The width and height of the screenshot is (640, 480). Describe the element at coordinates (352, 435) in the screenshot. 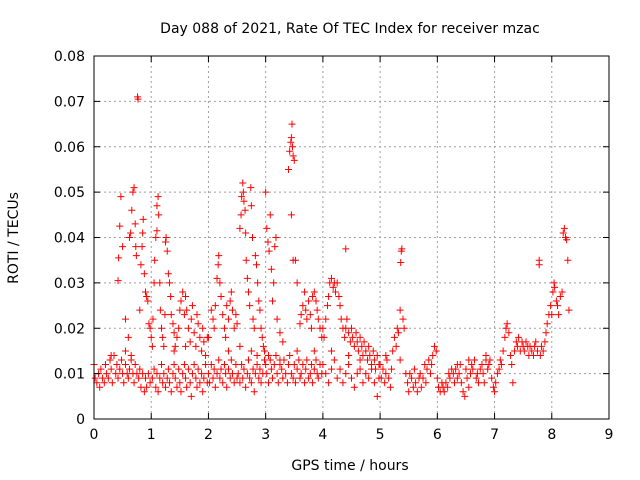

I see `x-tick-labels: 0 1 2 3 4 5 6 7 8 9` at that location.